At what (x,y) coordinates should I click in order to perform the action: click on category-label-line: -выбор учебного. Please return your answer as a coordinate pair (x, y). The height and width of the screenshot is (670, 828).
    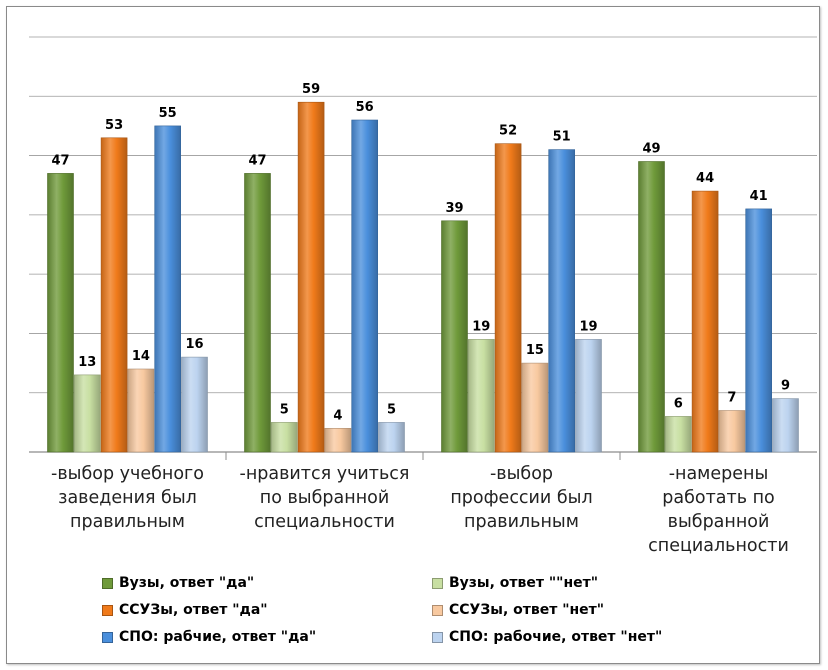
    Looking at the image, I should click on (127, 474).